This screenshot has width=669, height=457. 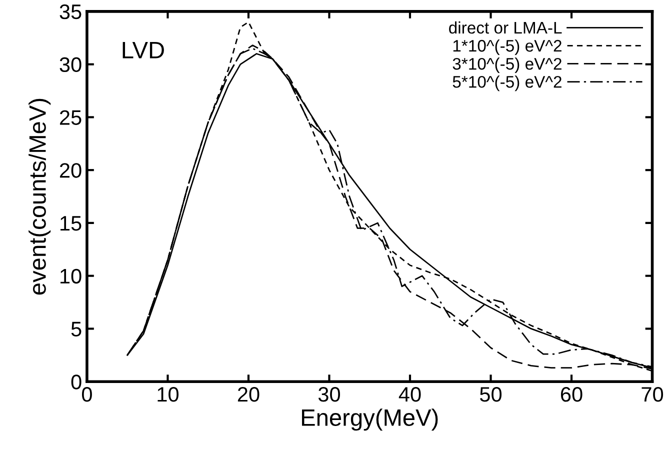 What do you see at coordinates (507, 66) in the screenshot?
I see `legend-label: 3*10^(-5) eV^2` at bounding box center [507, 66].